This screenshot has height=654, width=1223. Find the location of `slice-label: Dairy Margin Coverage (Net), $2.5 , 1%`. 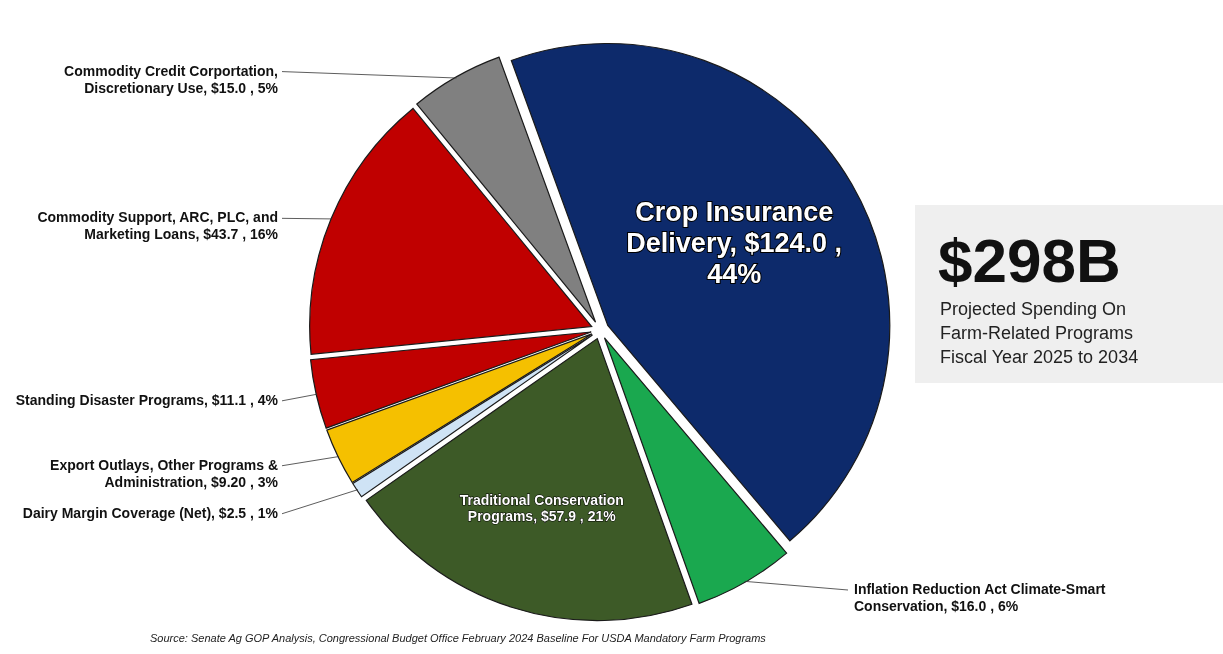

slice-label: Dairy Margin Coverage (Net), $2.5 , 1% is located at coordinates (150, 512).